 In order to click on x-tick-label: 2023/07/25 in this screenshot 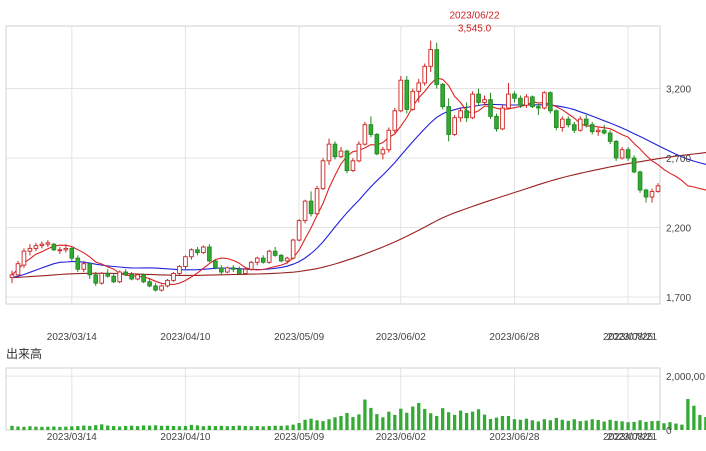, I will do `click(628, 337)`.